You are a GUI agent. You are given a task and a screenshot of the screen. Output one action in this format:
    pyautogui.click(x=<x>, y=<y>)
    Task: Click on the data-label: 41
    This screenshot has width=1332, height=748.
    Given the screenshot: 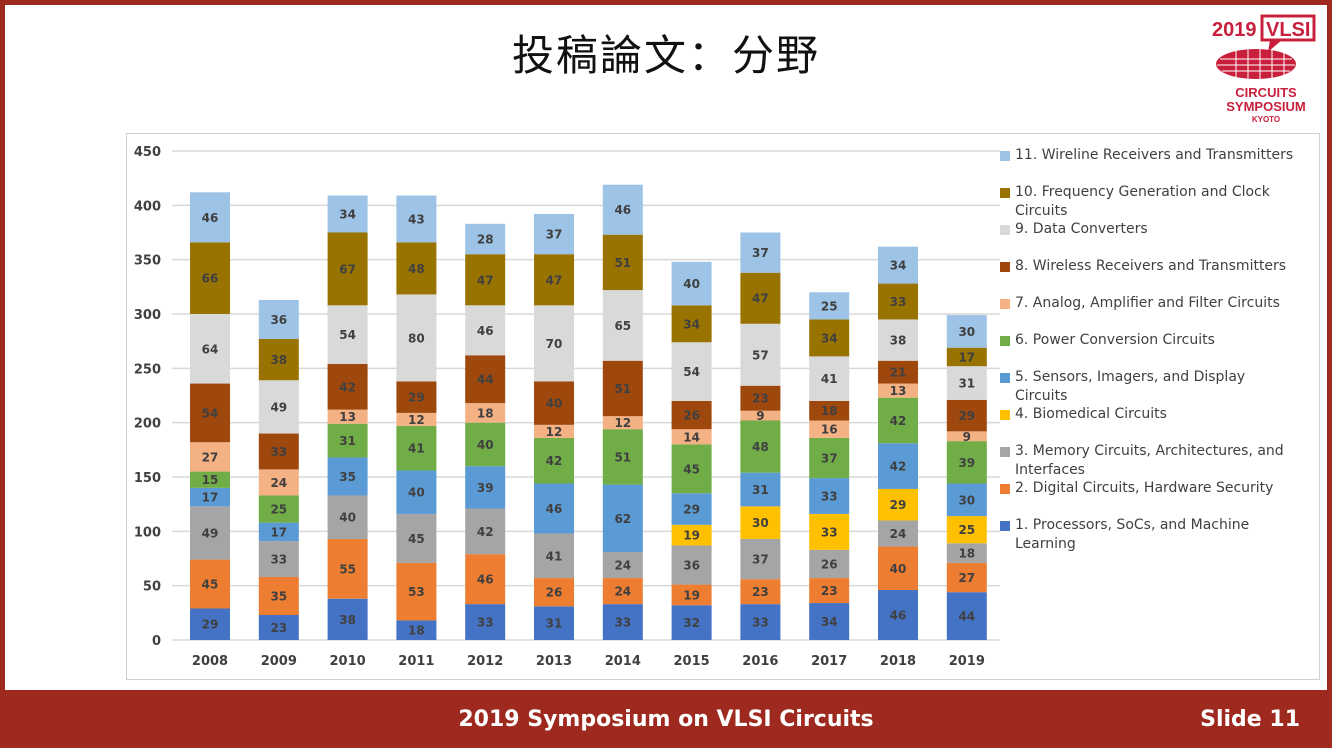 What is the action you would take?
    pyautogui.click(x=829, y=379)
    